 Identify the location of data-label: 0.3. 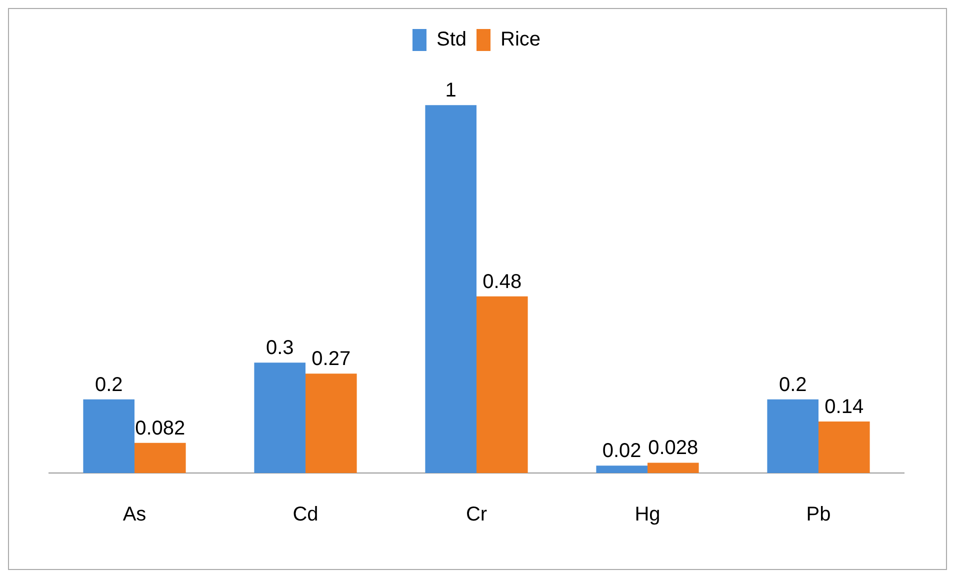
(280, 348).